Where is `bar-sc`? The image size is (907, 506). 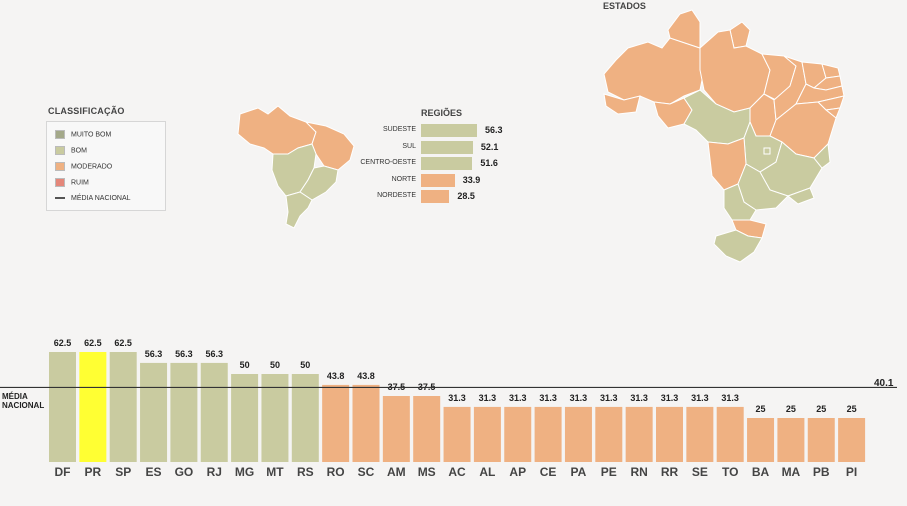
bar-sc is located at coordinates (366, 423).